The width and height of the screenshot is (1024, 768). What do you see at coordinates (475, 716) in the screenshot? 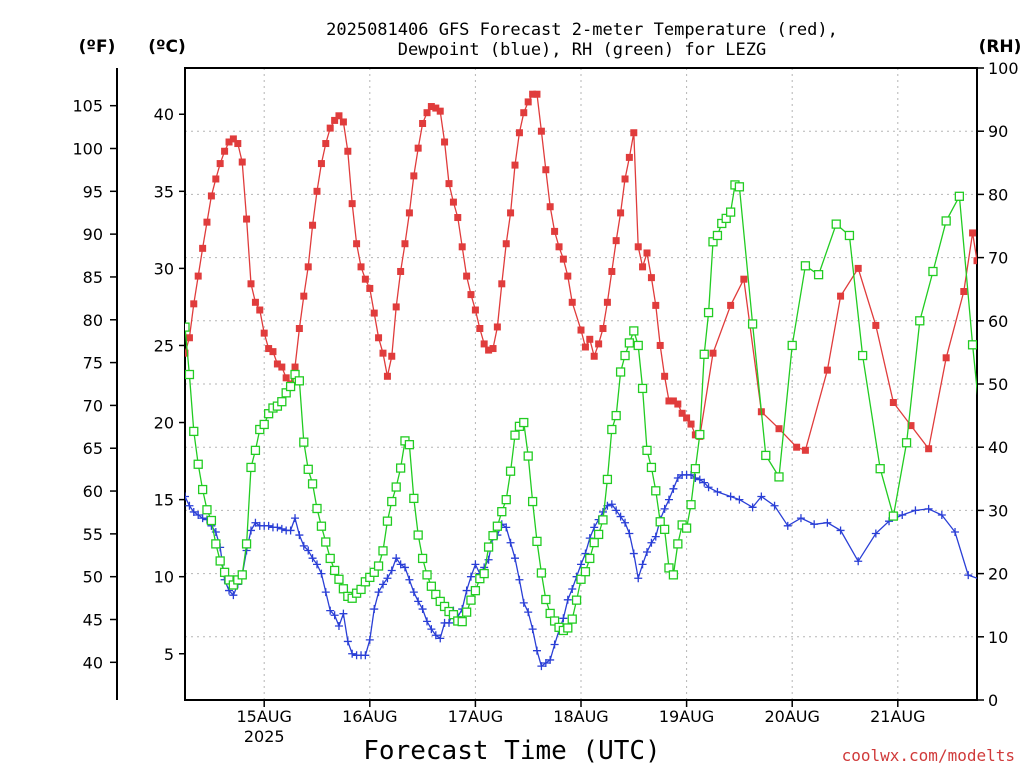
I see `x-tick-label: 17AUG` at bounding box center [475, 716].